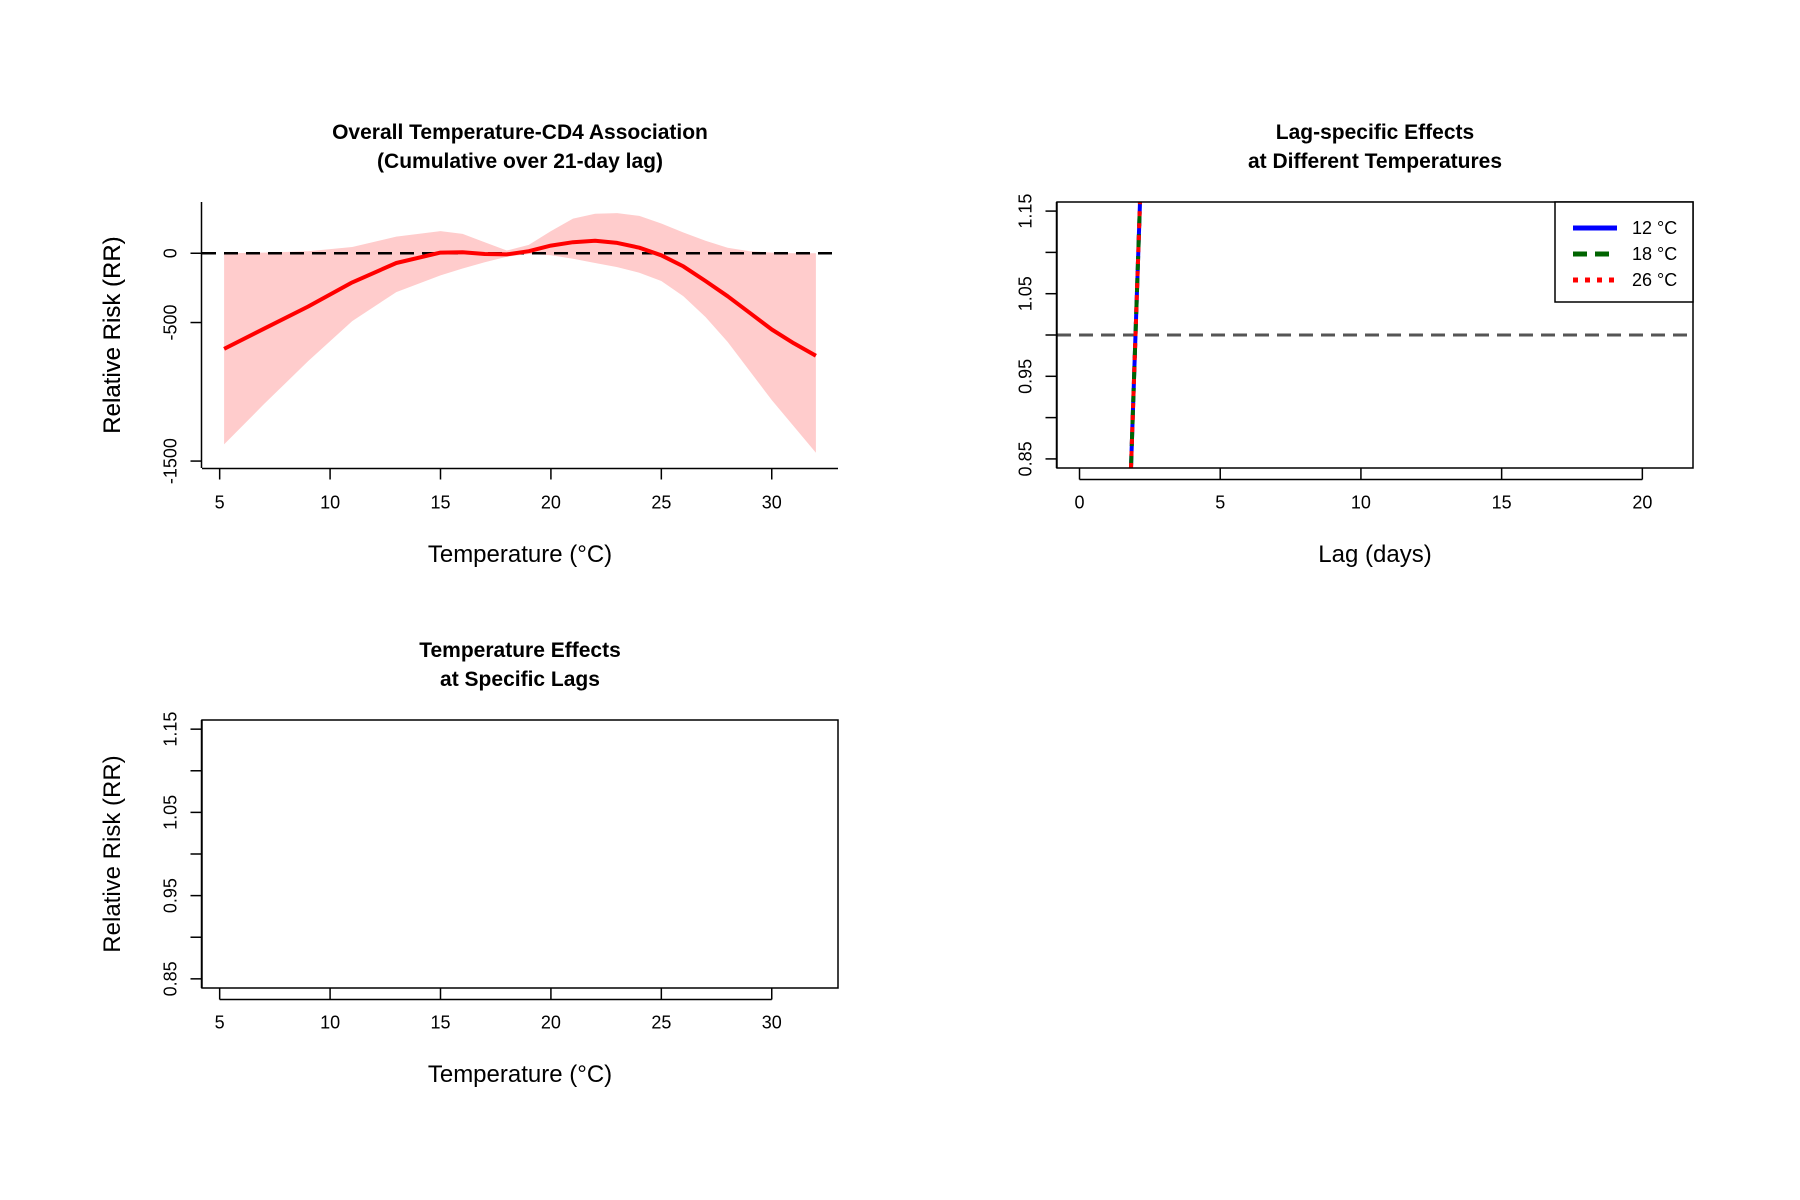  Describe the element at coordinates (1375, 161) in the screenshot. I see `chart-subtitle: at Different Temperatures` at that location.